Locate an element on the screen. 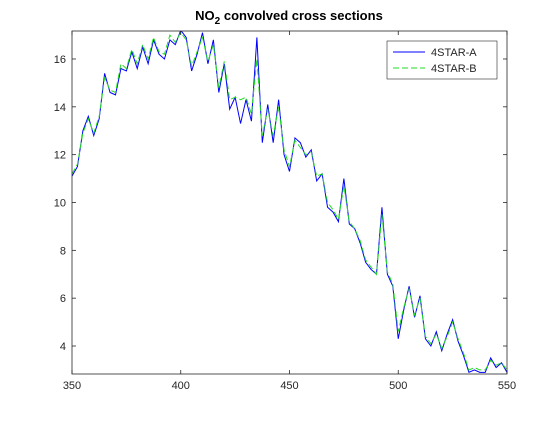  y-tick-label: 8 is located at coordinates (63, 251).